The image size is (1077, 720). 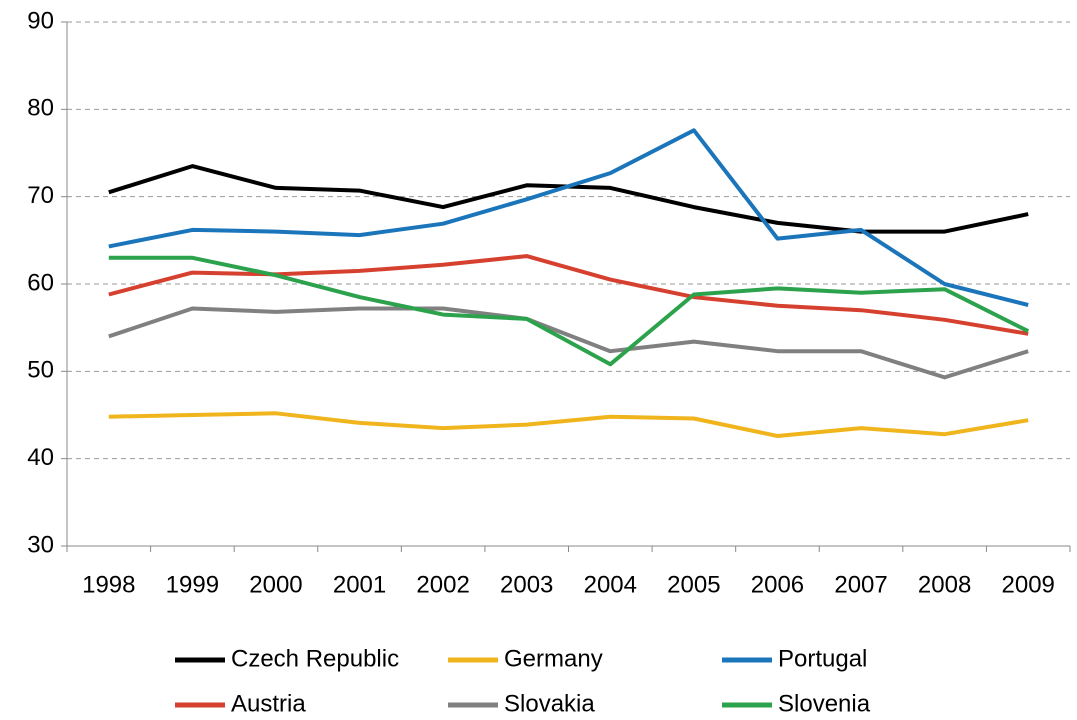 I want to click on x-tick-label: 2001, so click(x=359, y=584).